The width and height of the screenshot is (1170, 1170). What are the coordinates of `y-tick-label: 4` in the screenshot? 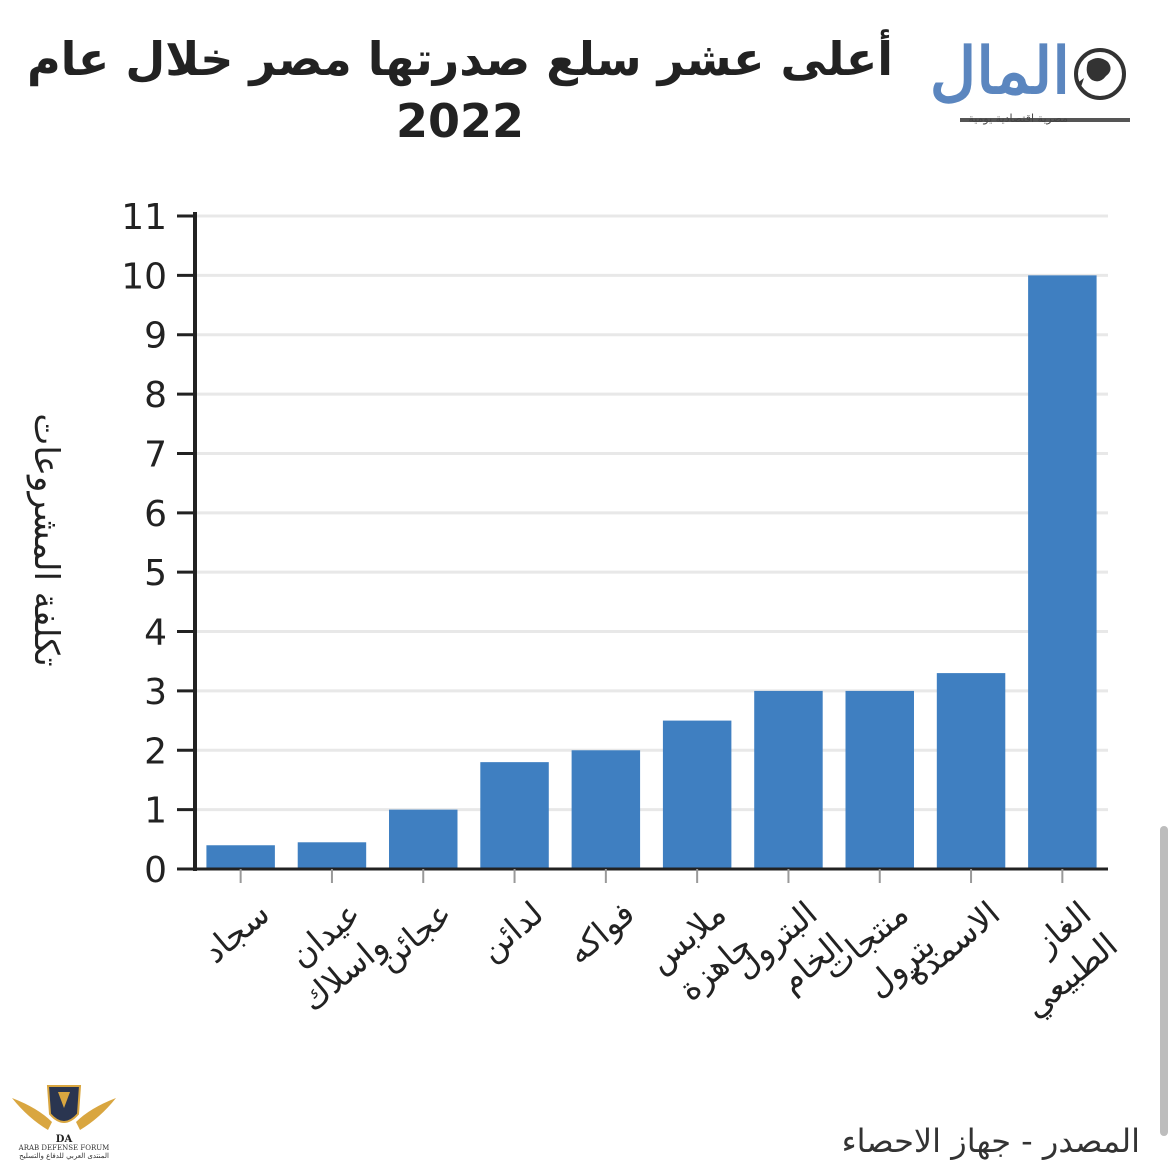 It's located at (155, 633).